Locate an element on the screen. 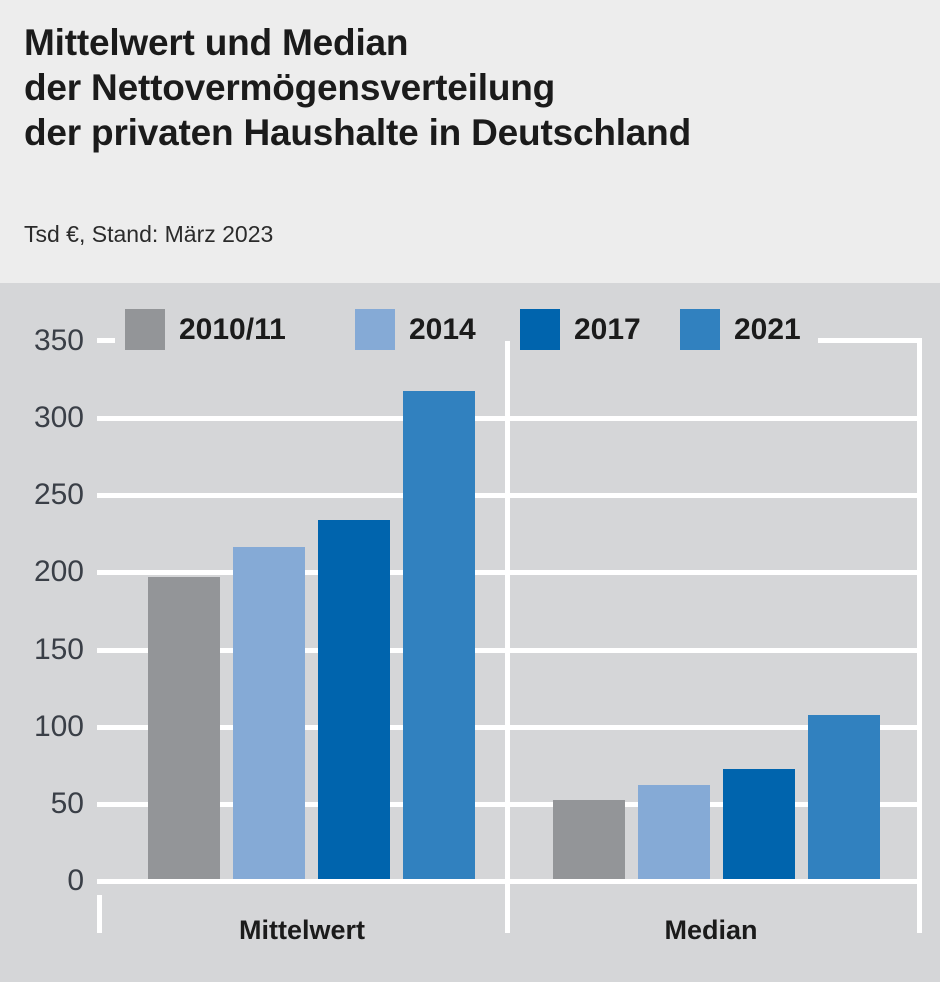 This screenshot has height=982, width=940. legend-item-2021: 2021 is located at coordinates (740, 329).